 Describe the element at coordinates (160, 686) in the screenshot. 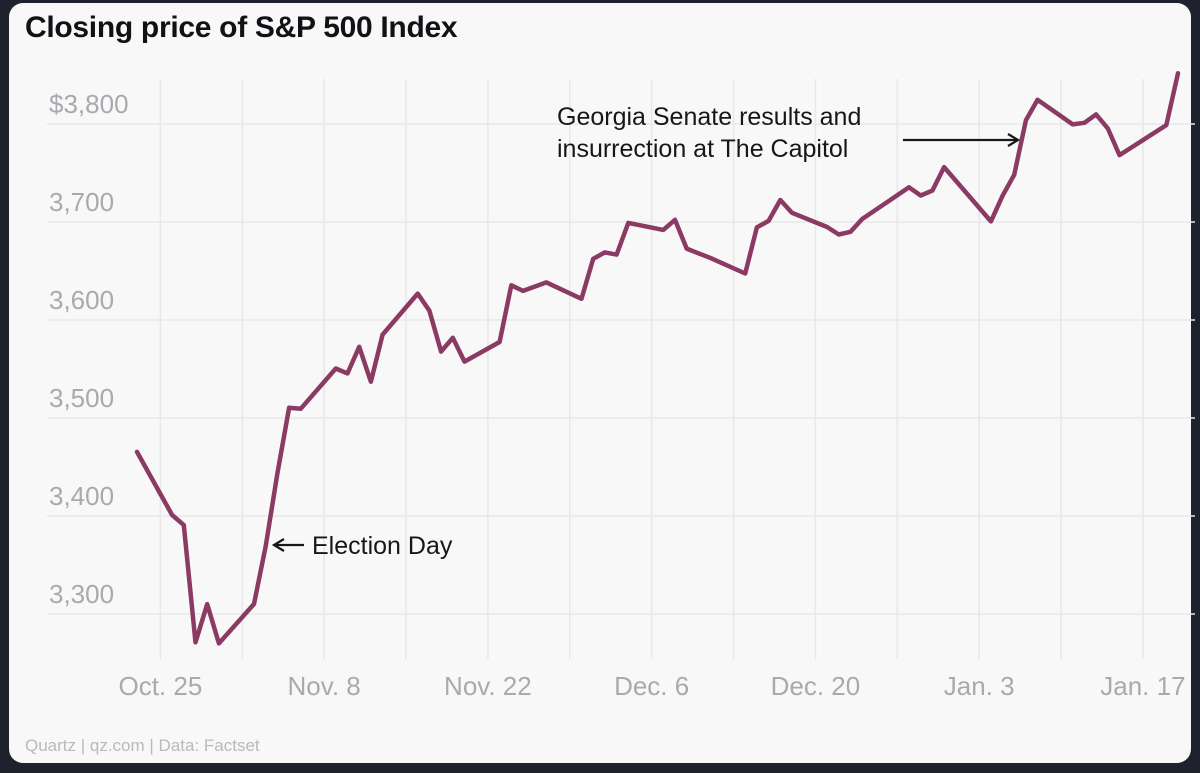

I see `x-tick-label: Oct. 25` at that location.